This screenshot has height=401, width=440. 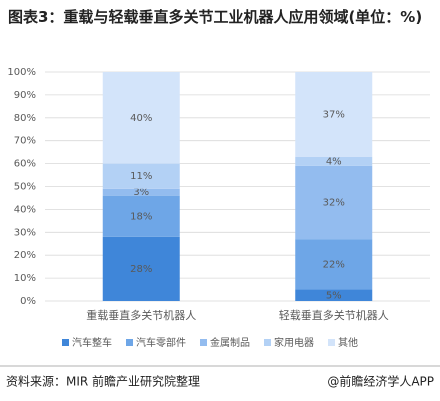 I want to click on data-label: 4%, so click(x=334, y=161).